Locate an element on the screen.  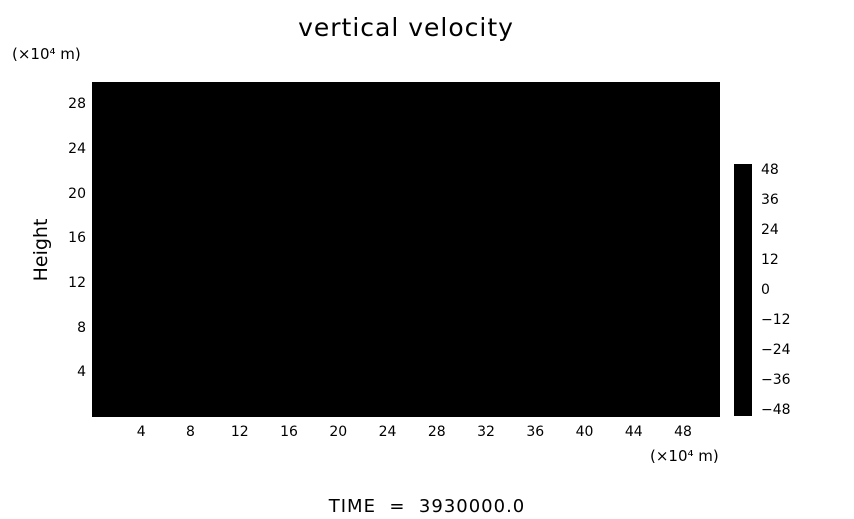
chart-title: vertical velocity is located at coordinates (406, 27).